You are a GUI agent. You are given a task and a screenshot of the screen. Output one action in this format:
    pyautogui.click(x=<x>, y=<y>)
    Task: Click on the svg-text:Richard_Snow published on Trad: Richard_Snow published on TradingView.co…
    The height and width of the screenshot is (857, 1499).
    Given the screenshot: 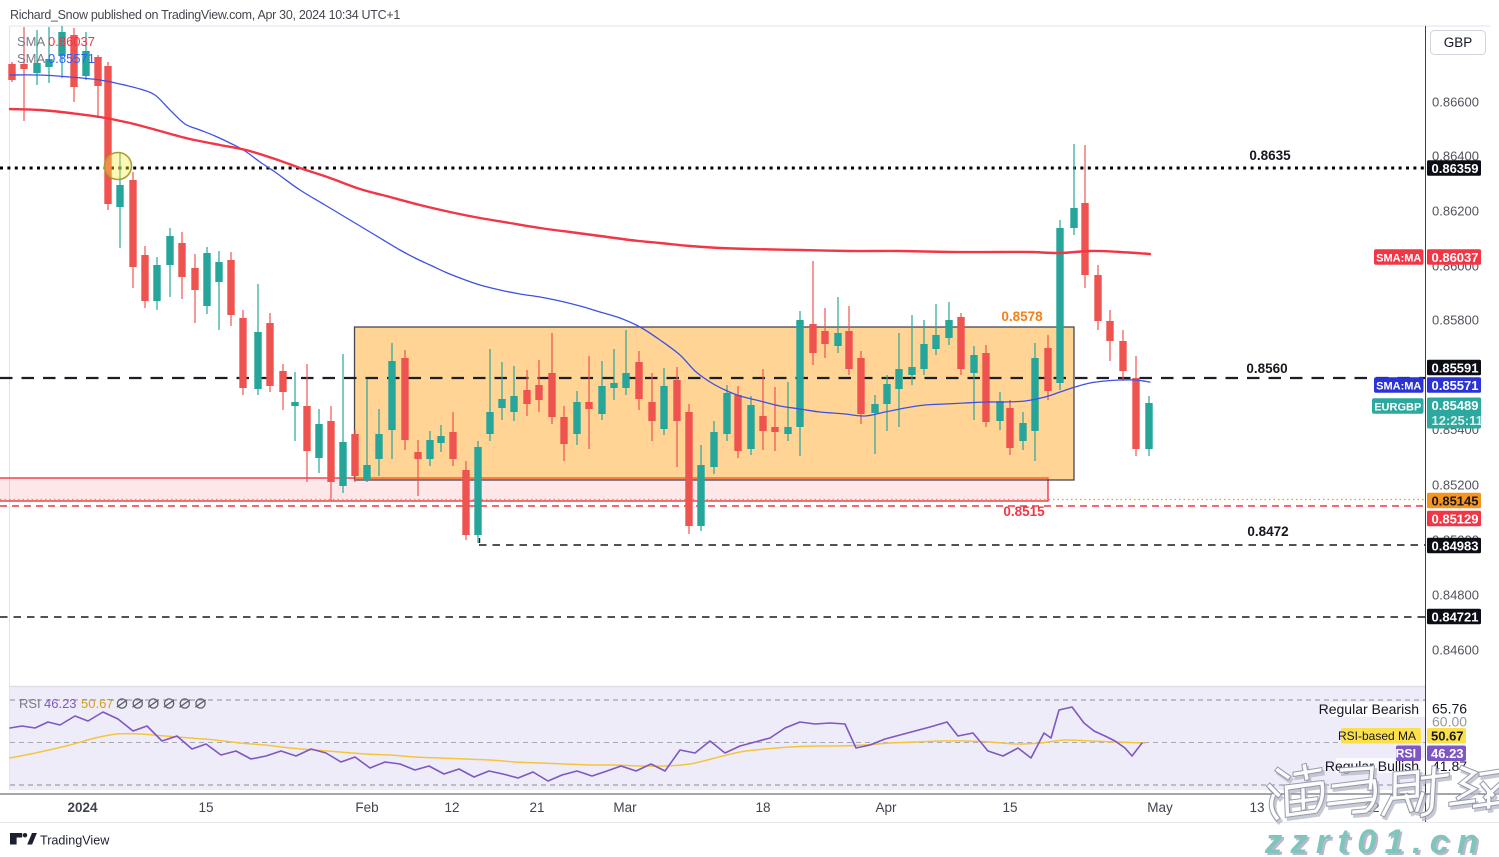 What is the action you would take?
    pyautogui.click(x=205, y=15)
    